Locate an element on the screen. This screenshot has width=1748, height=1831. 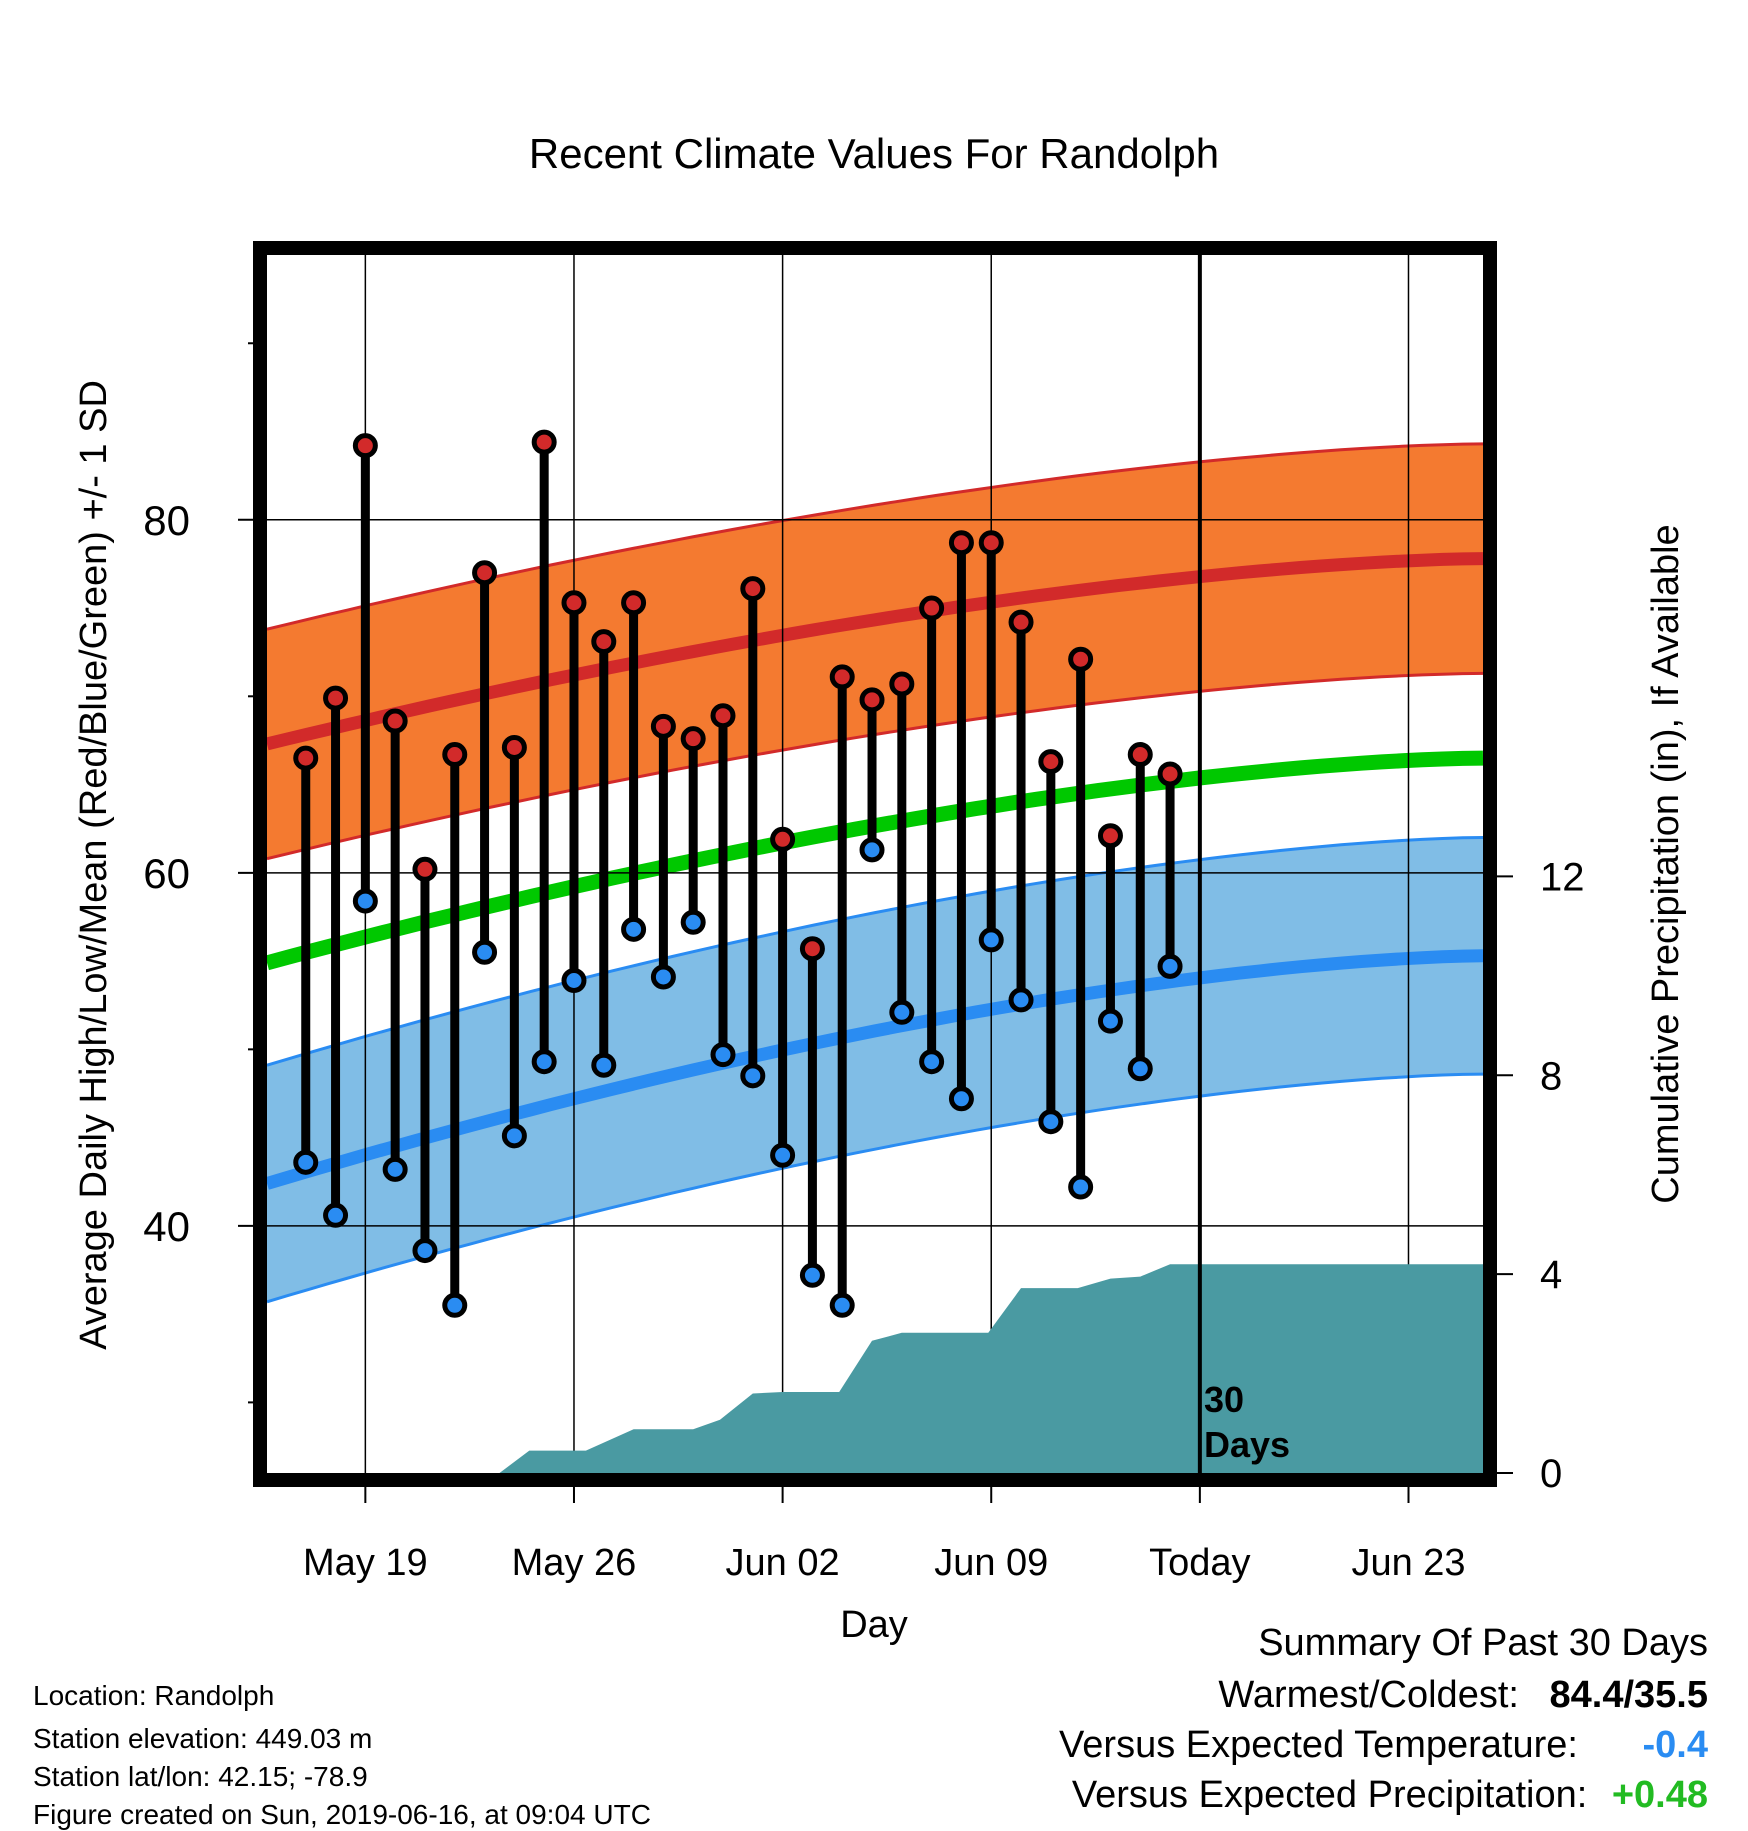
chart-title: Recent Climate Values For Randolph is located at coordinates (874, 153).